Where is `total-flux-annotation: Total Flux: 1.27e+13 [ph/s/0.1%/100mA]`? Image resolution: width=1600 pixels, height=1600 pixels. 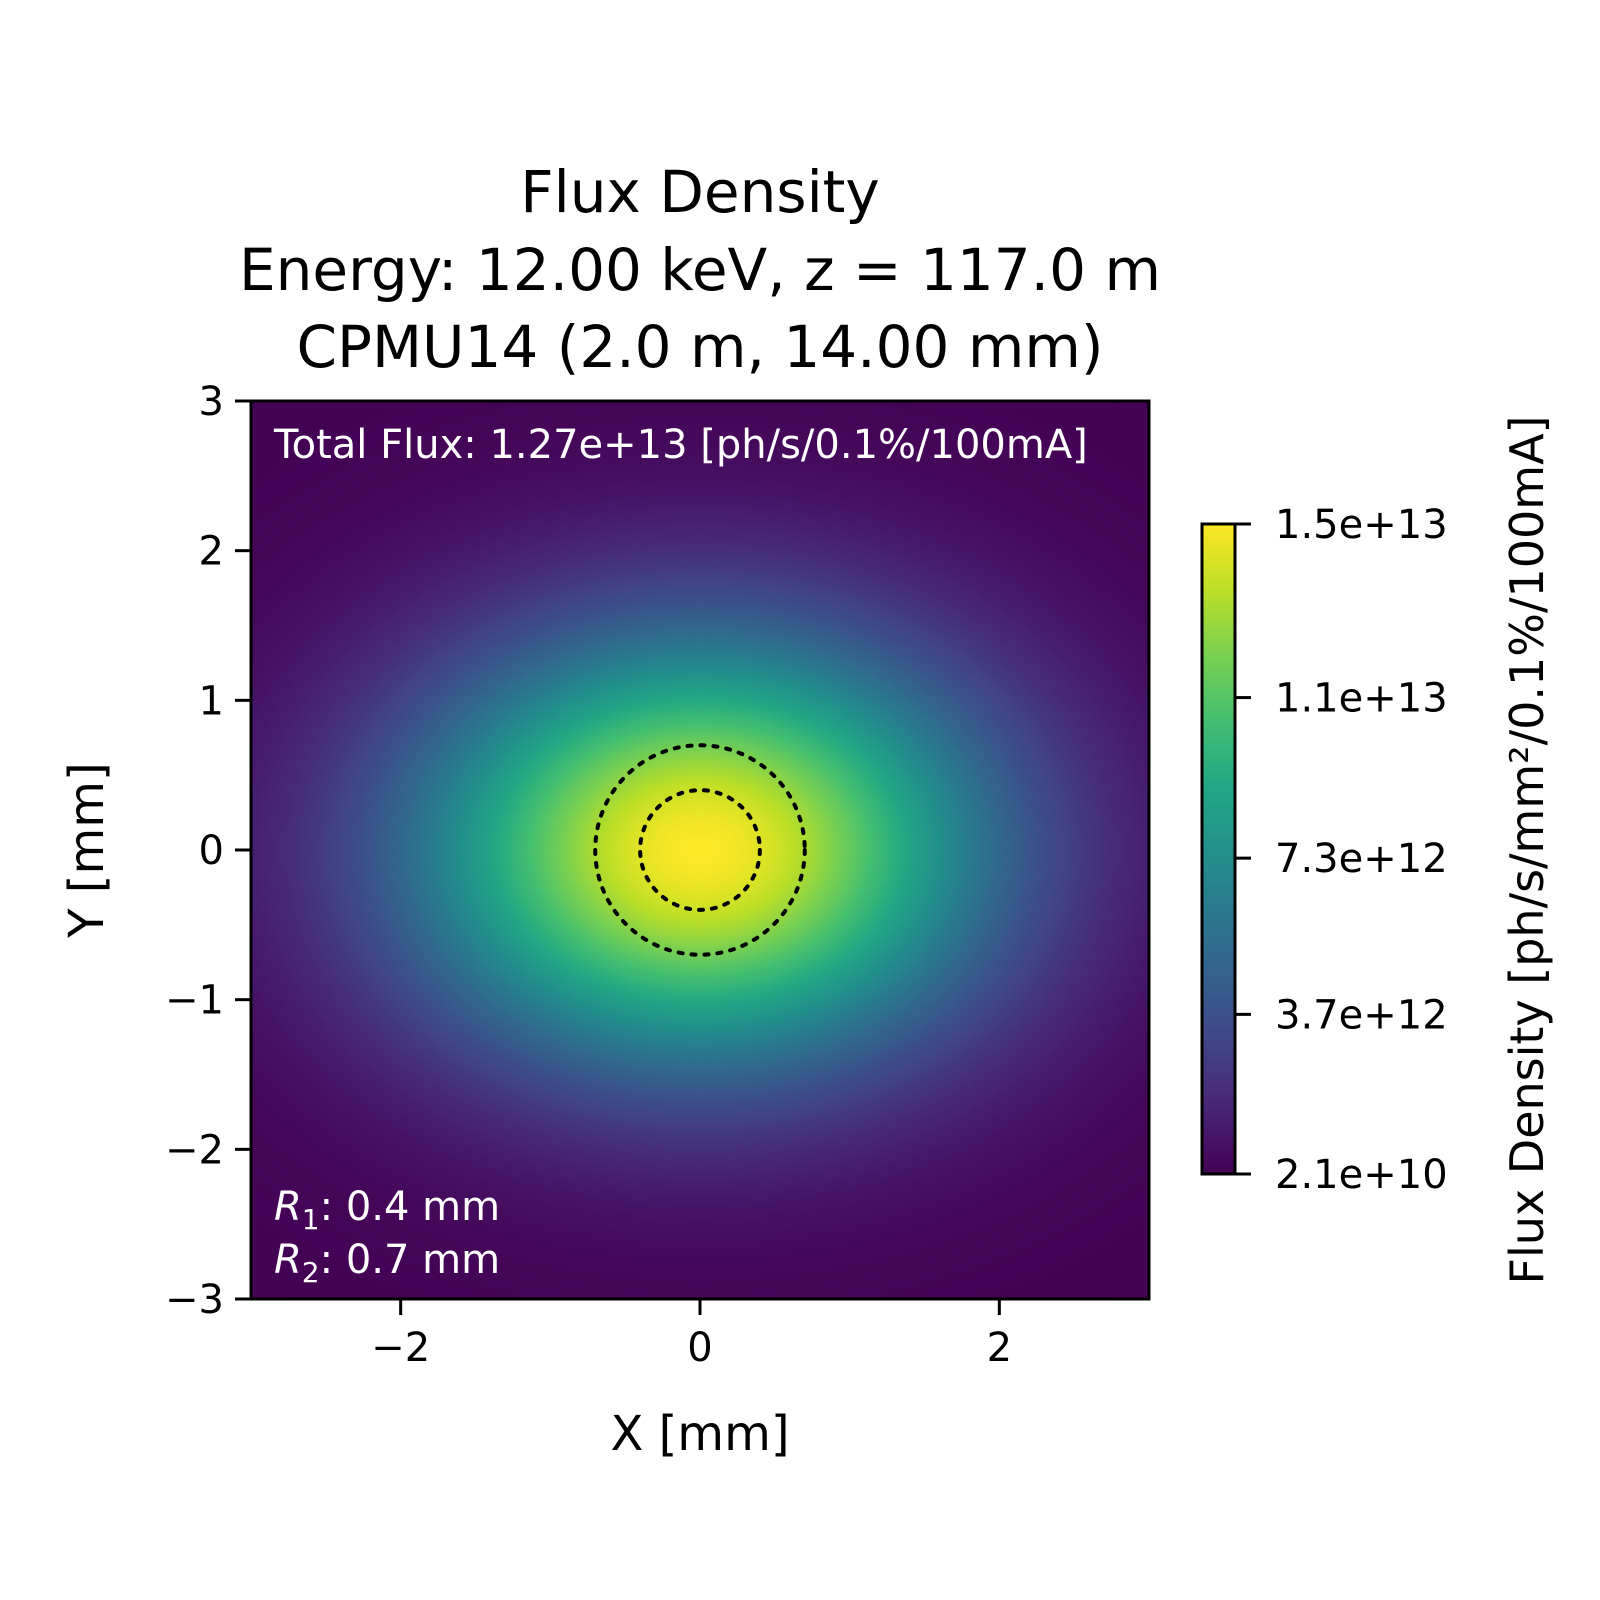 total-flux-annotation: Total Flux: 1.27e+13 [ph/s/0.1%/100mA] is located at coordinates (680, 445).